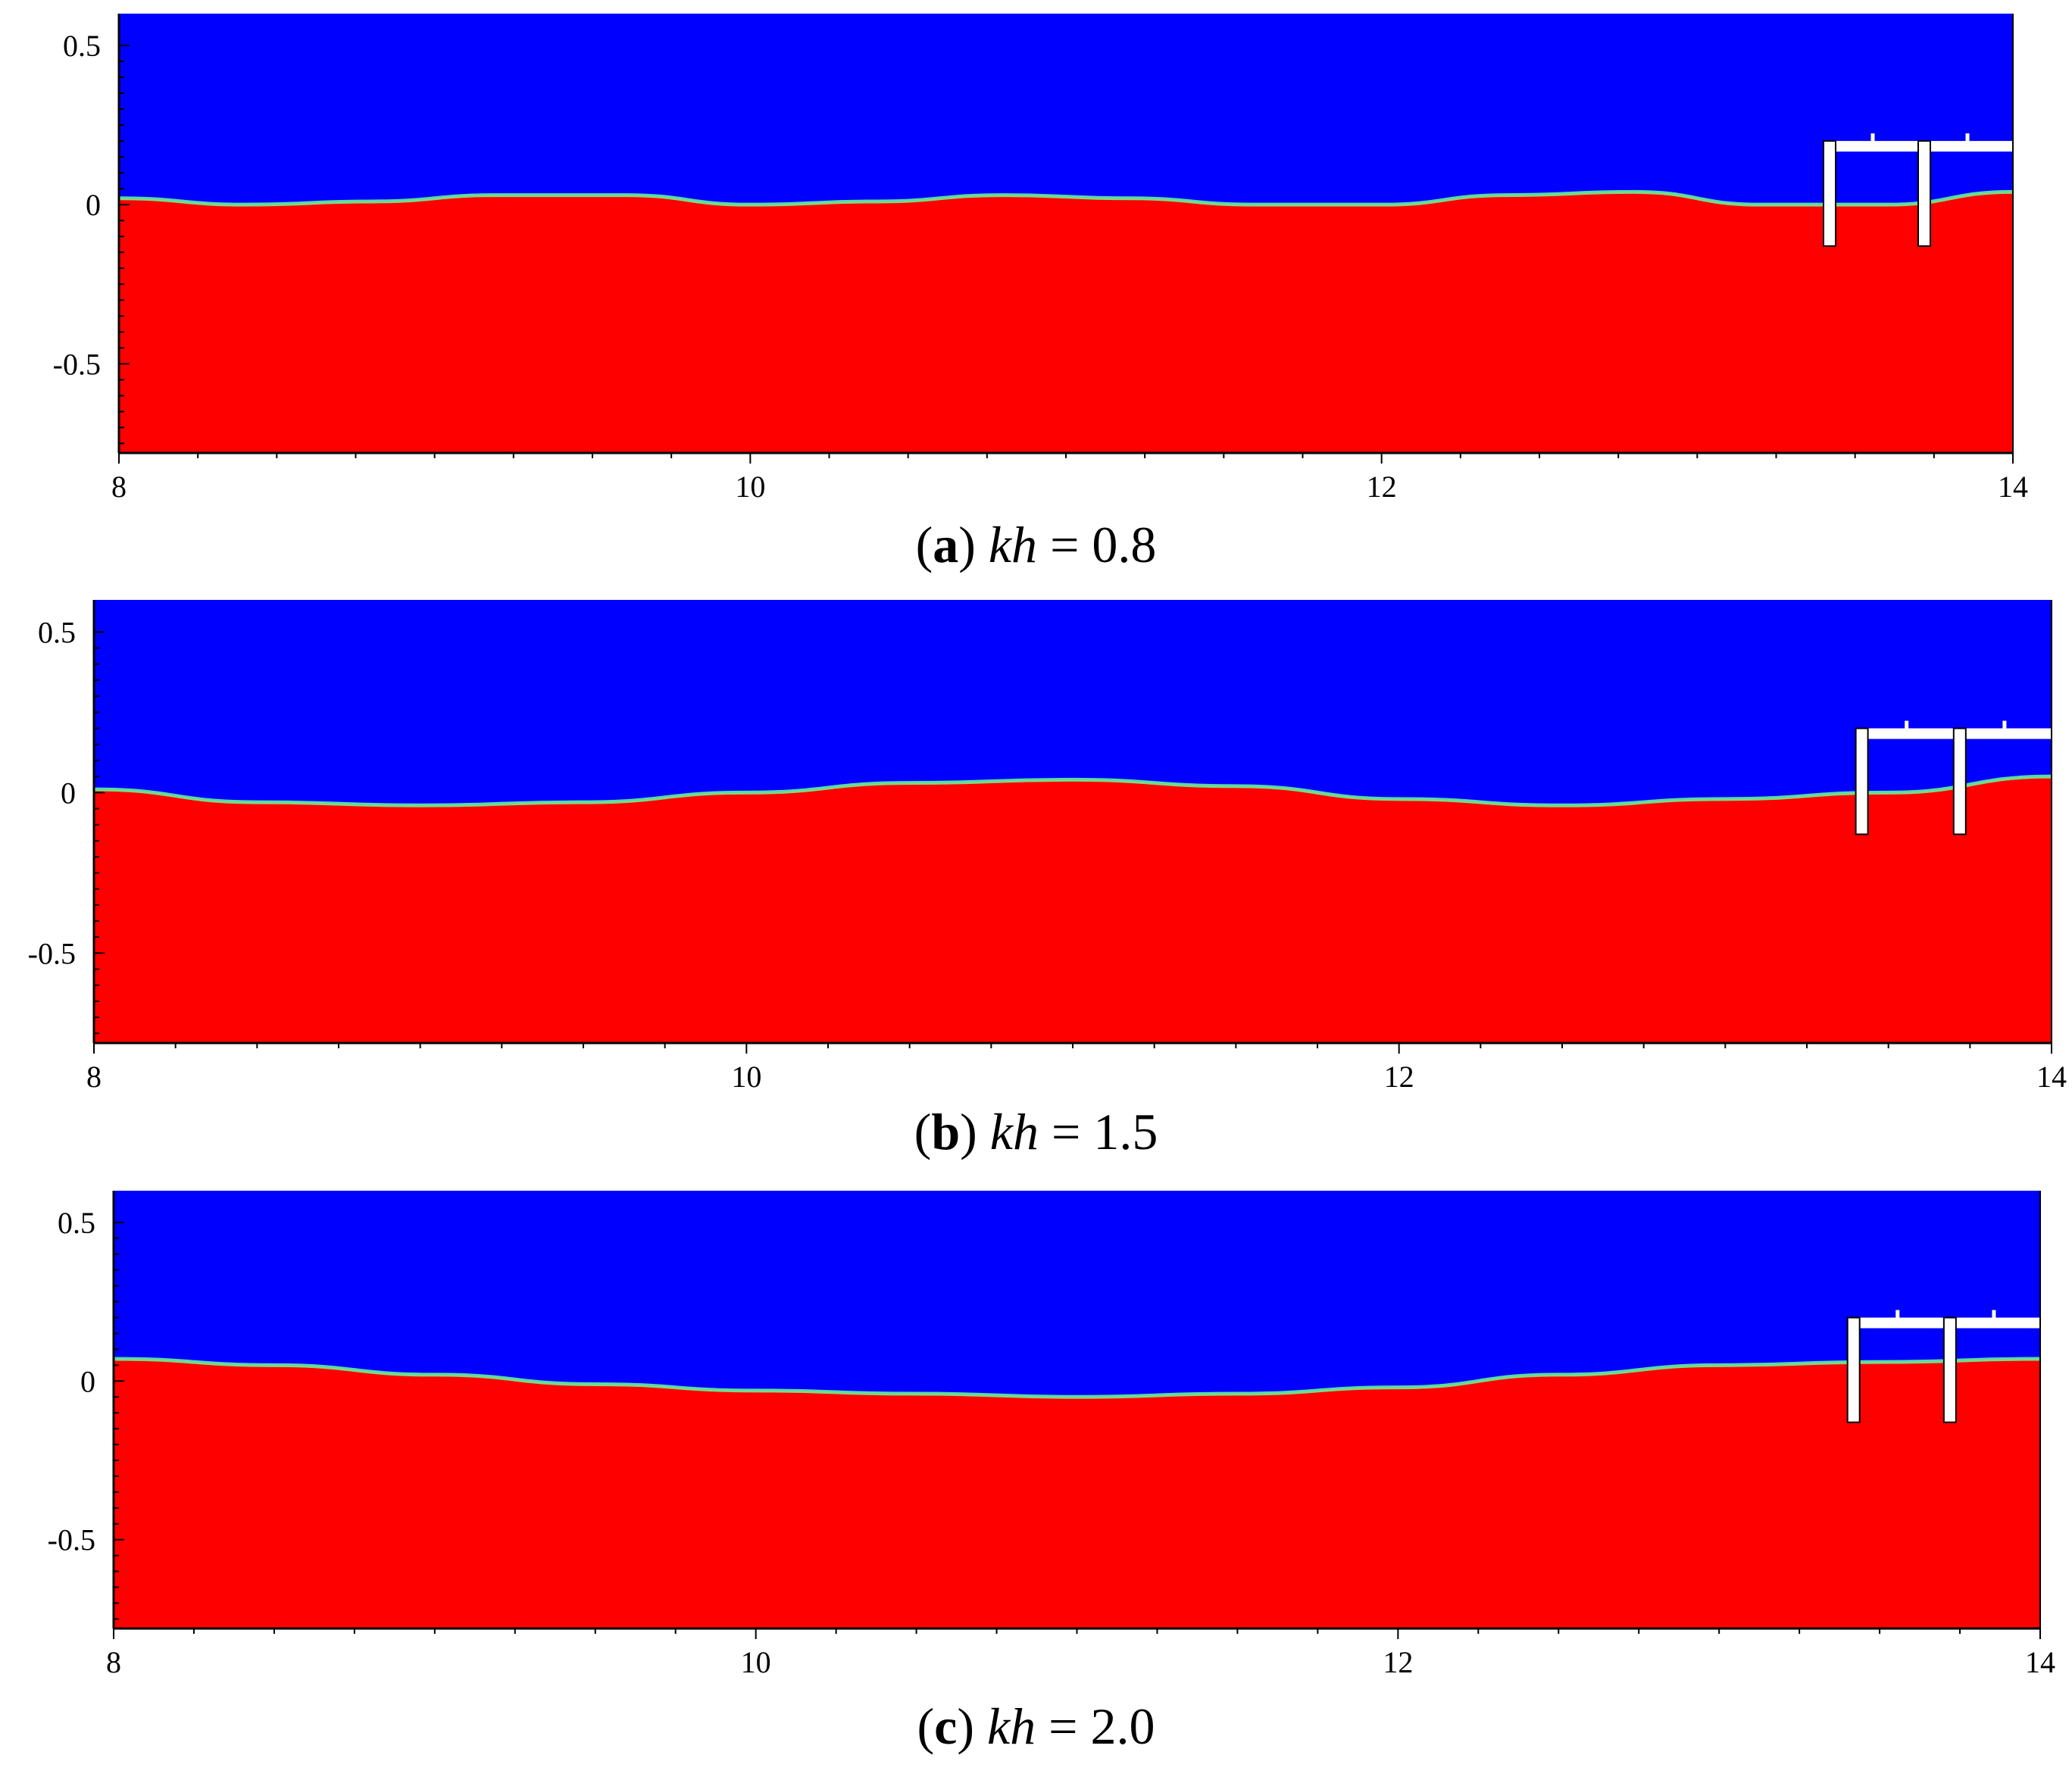  What do you see at coordinates (1095, 1726) in the screenshot?
I see `caption-c-value: = 2.0` at bounding box center [1095, 1726].